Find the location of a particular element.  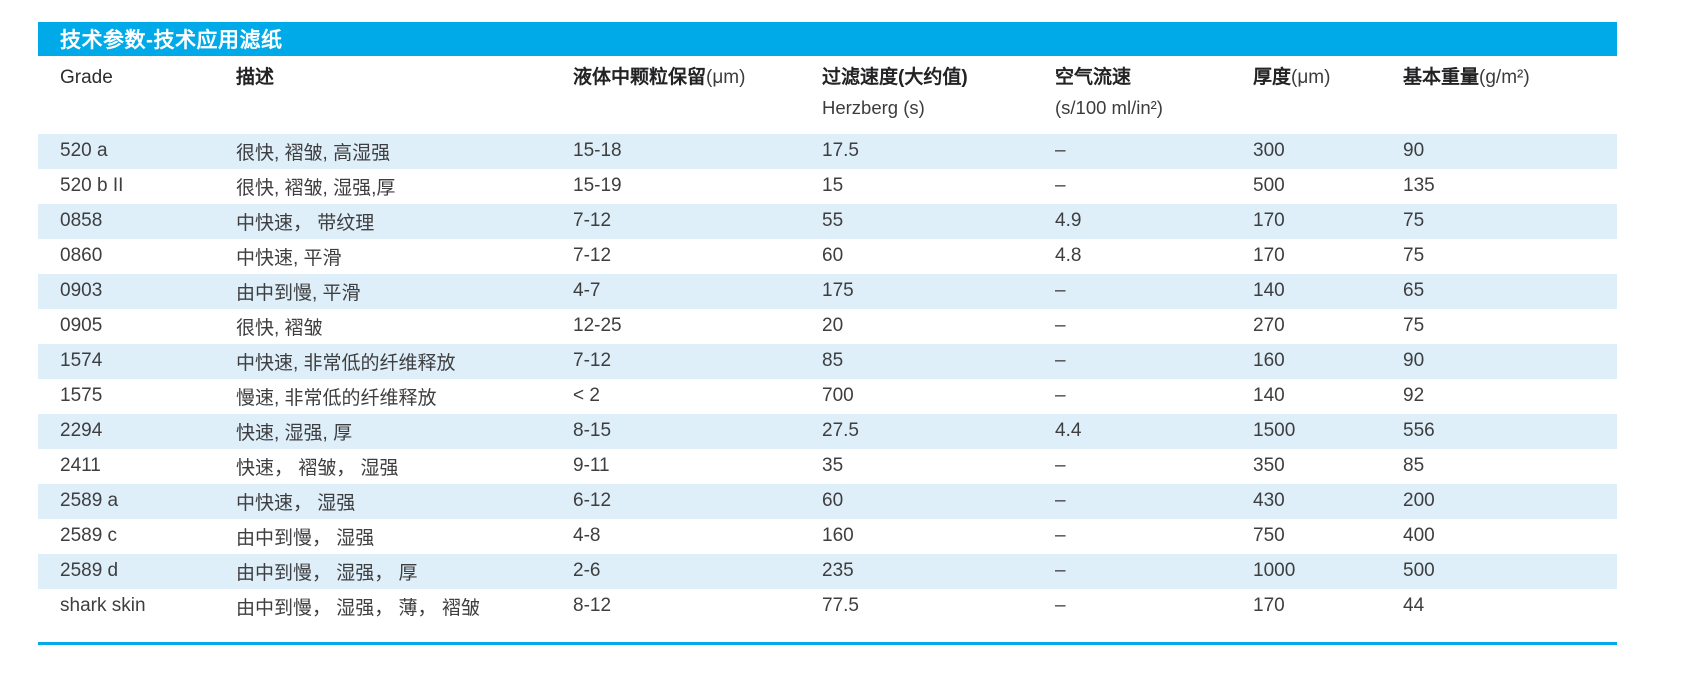

column-label-filtration-speed: 过滤速度(大约值) is located at coordinates (895, 77).